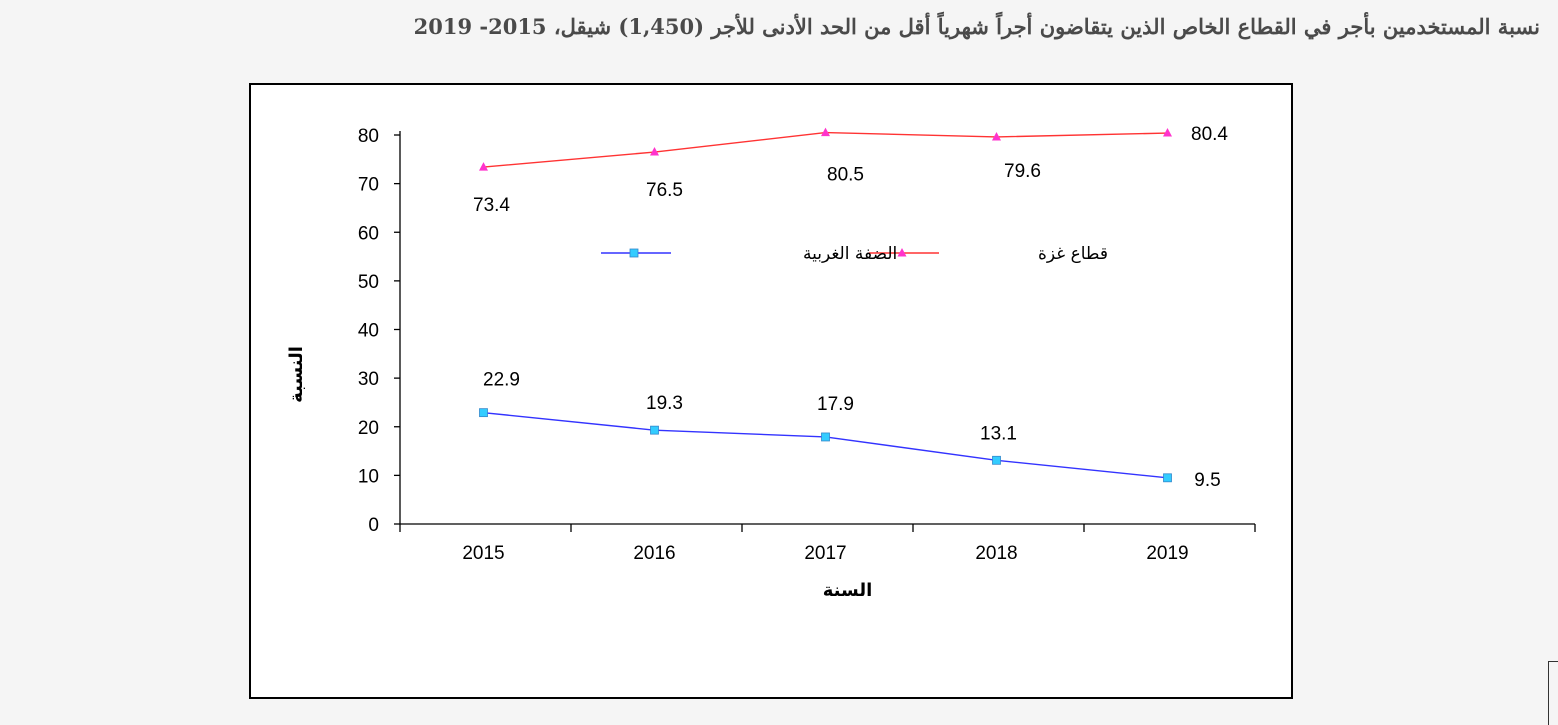  I want to click on y-tick-label: 60, so click(368, 233).